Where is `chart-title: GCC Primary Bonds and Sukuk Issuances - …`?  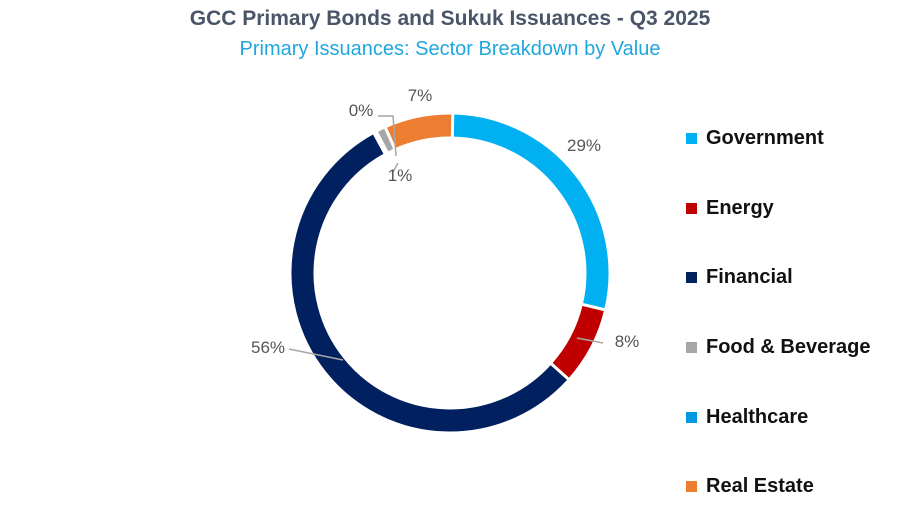 chart-title: GCC Primary Bonds and Sukuk Issuances - … is located at coordinates (450, 18).